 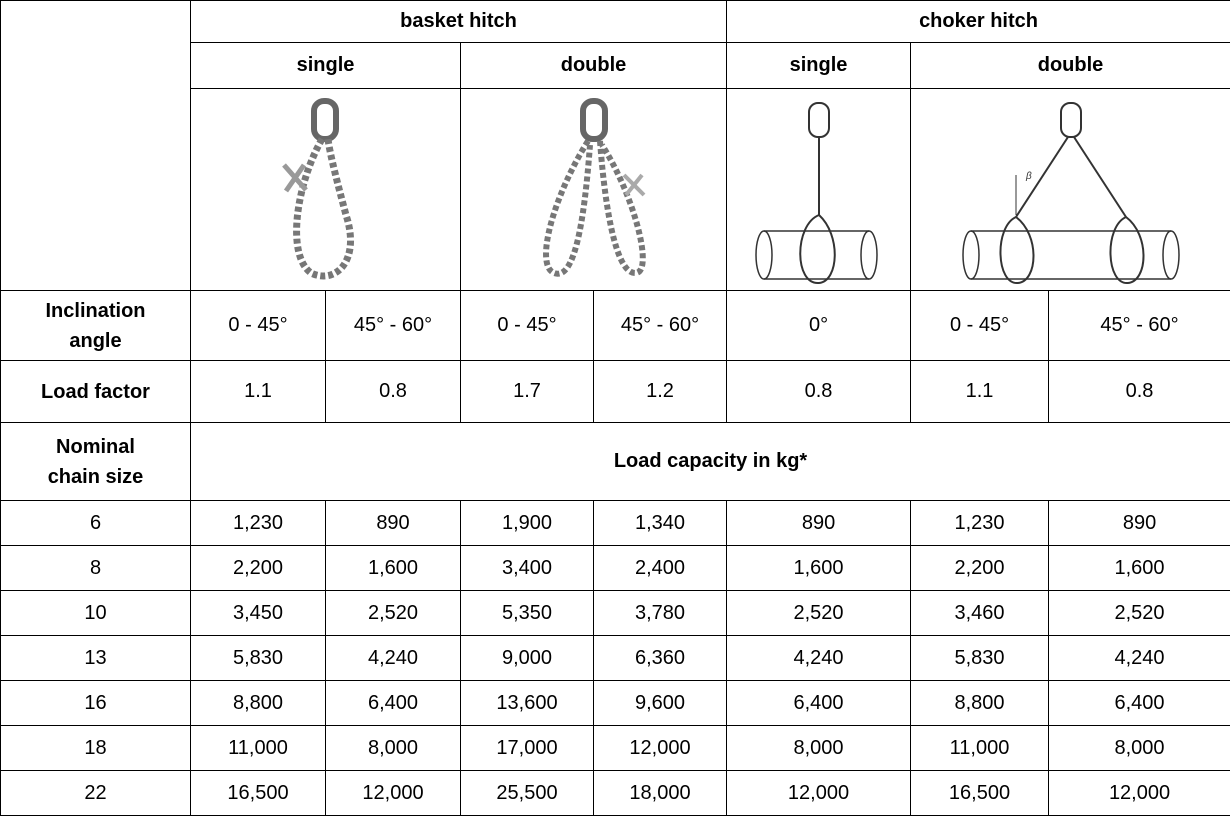 I want to click on svg-text: β, so click(x=1028, y=176).